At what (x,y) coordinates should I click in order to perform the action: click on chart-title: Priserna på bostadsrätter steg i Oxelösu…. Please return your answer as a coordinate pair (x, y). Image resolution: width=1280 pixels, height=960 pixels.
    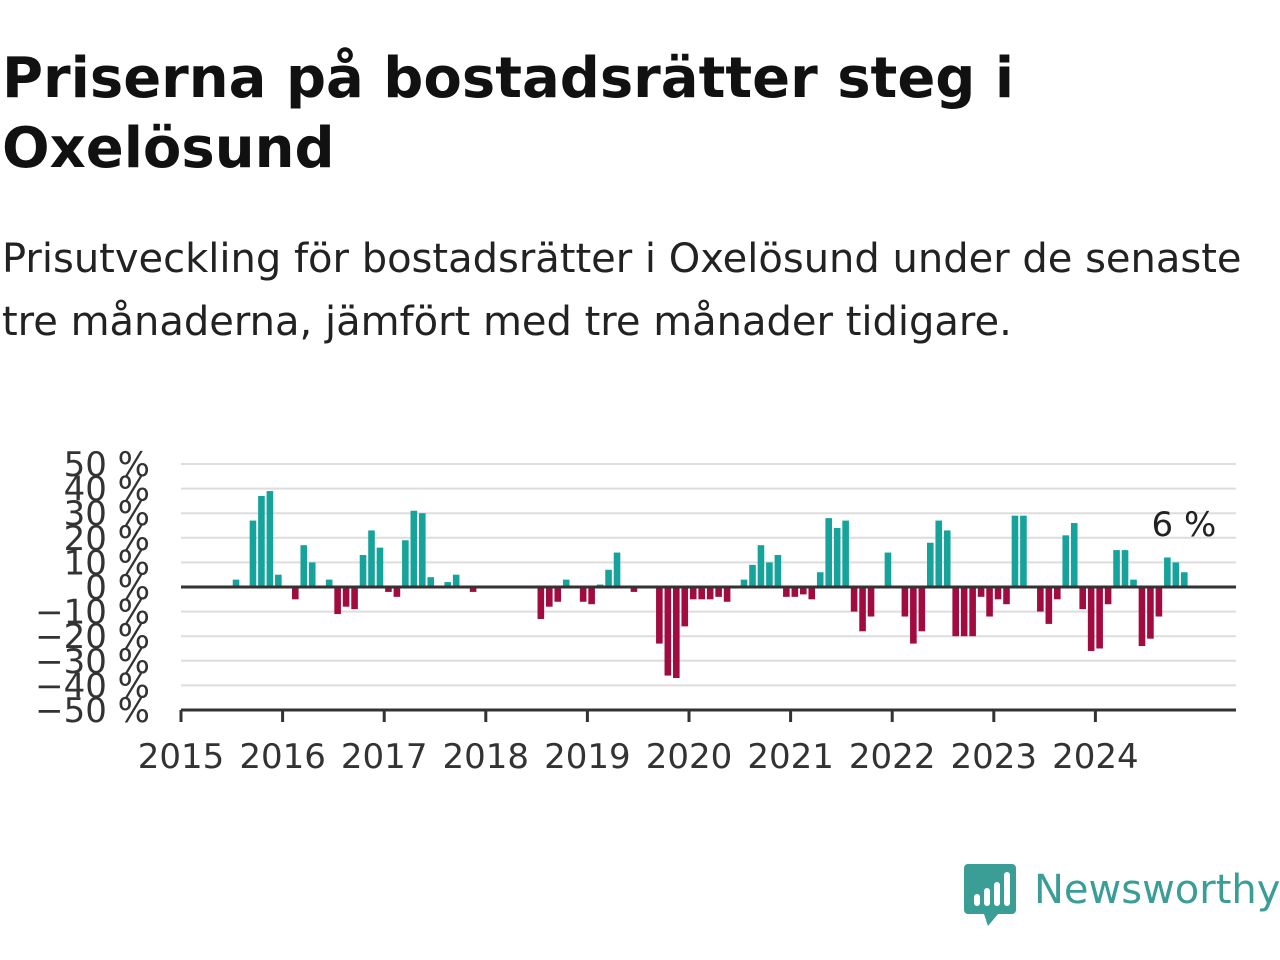
    Looking at the image, I should click on (508, 113).